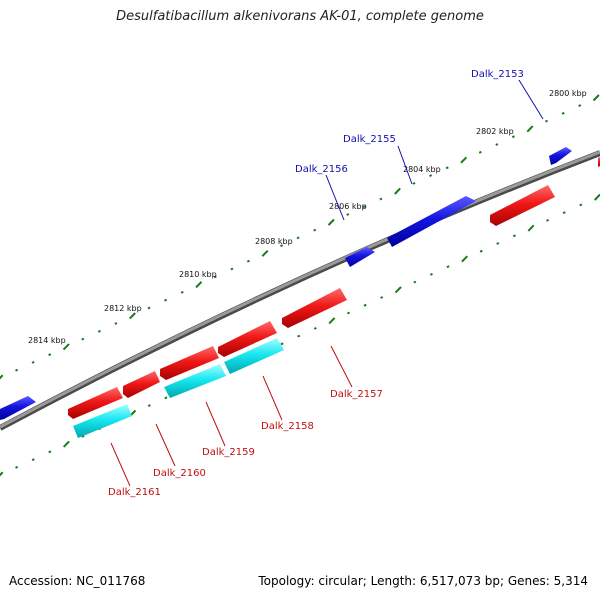 The width and height of the screenshot is (600, 600). What do you see at coordinates (274, 241) in the screenshot?
I see `scale-label-2808: 2808 kbp` at bounding box center [274, 241].